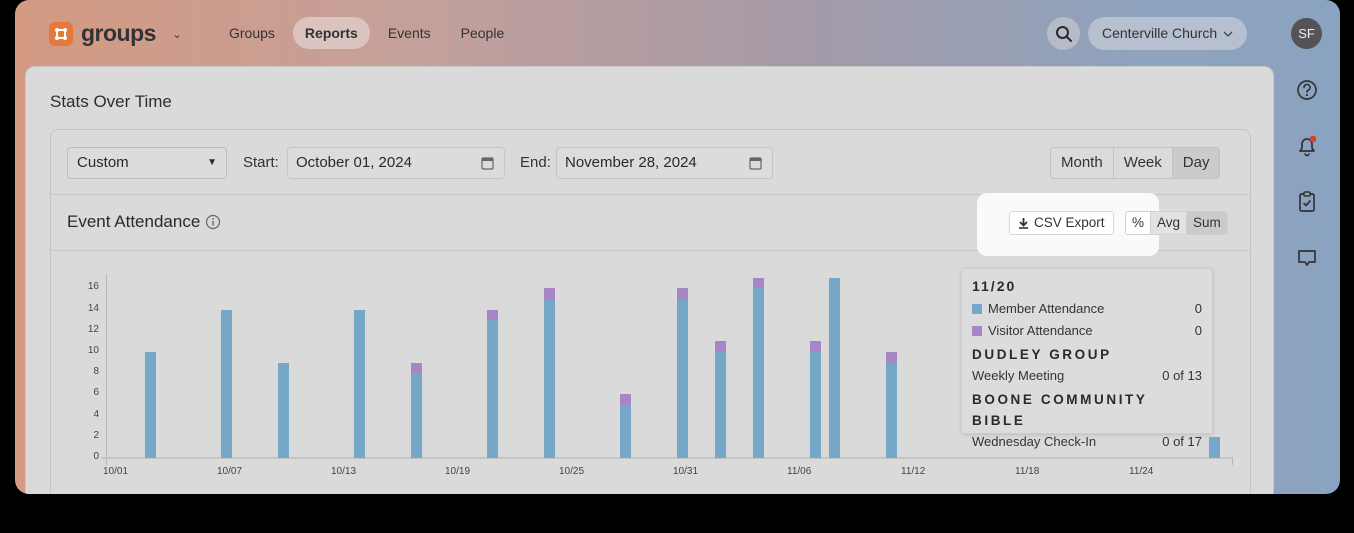  What do you see at coordinates (1169, 223) in the screenshot?
I see `mode-avg: Avg` at bounding box center [1169, 223].